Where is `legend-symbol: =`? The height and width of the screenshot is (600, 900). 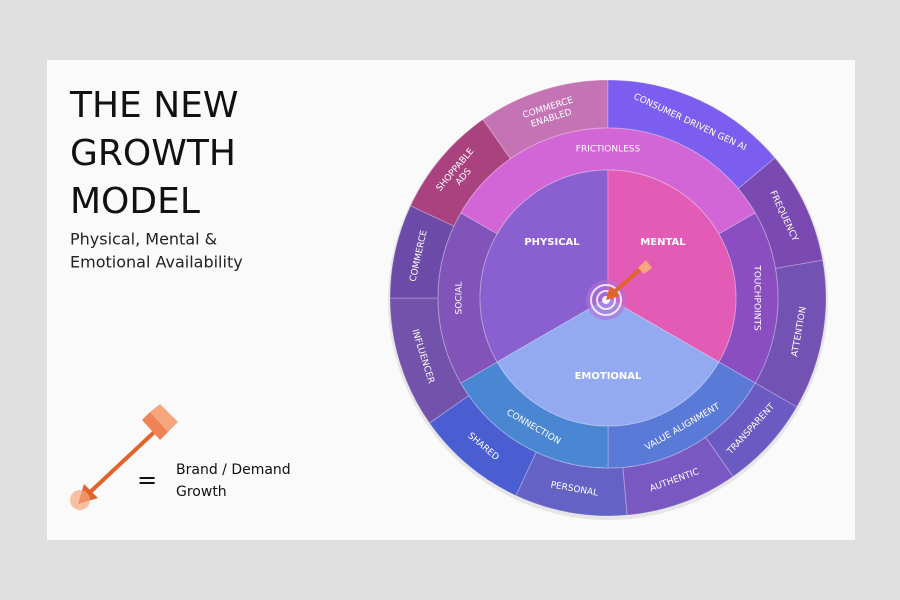
legend-symbol: = is located at coordinates (147, 480).